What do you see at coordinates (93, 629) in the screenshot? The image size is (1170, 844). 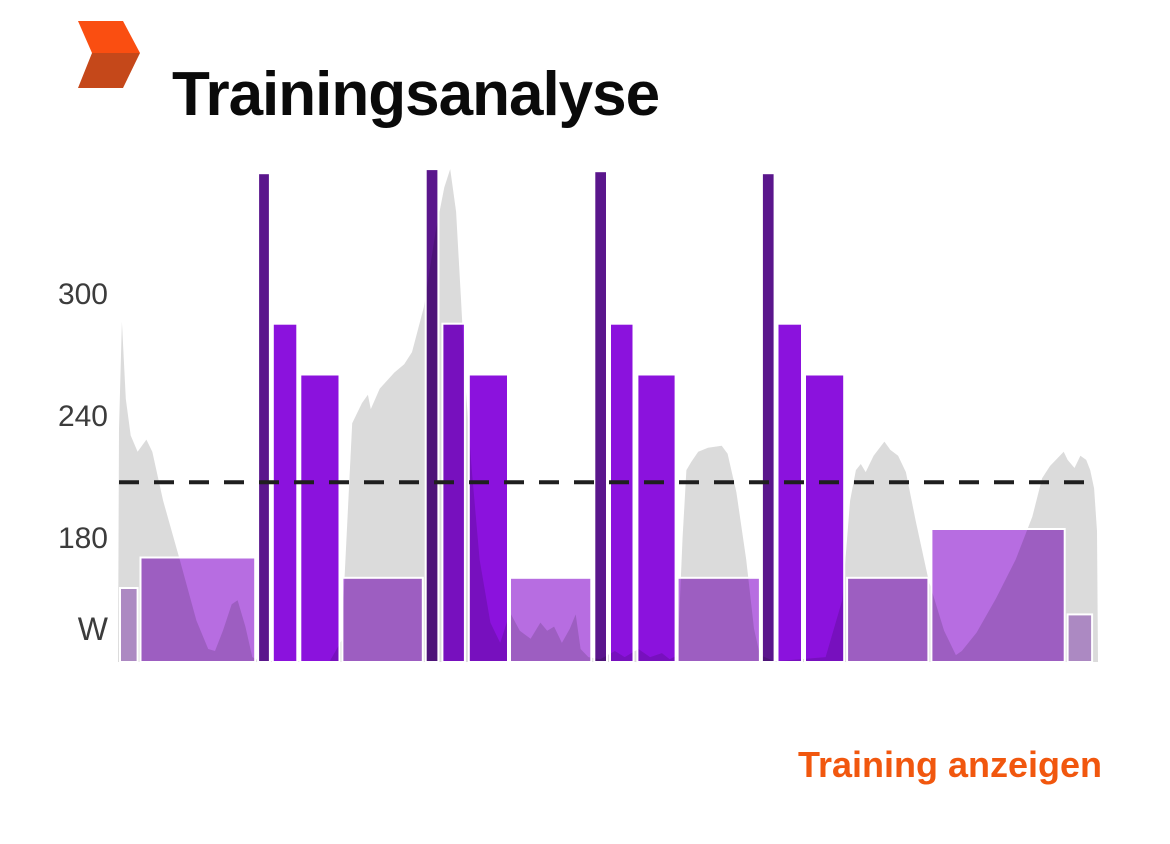 I see `y-axis-unit-label: W` at bounding box center [93, 629].